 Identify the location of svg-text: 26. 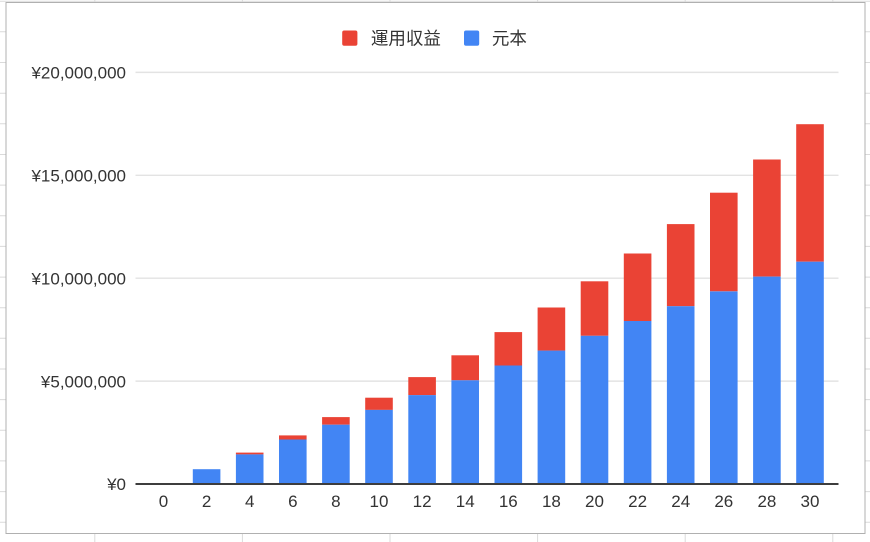
(723, 501).